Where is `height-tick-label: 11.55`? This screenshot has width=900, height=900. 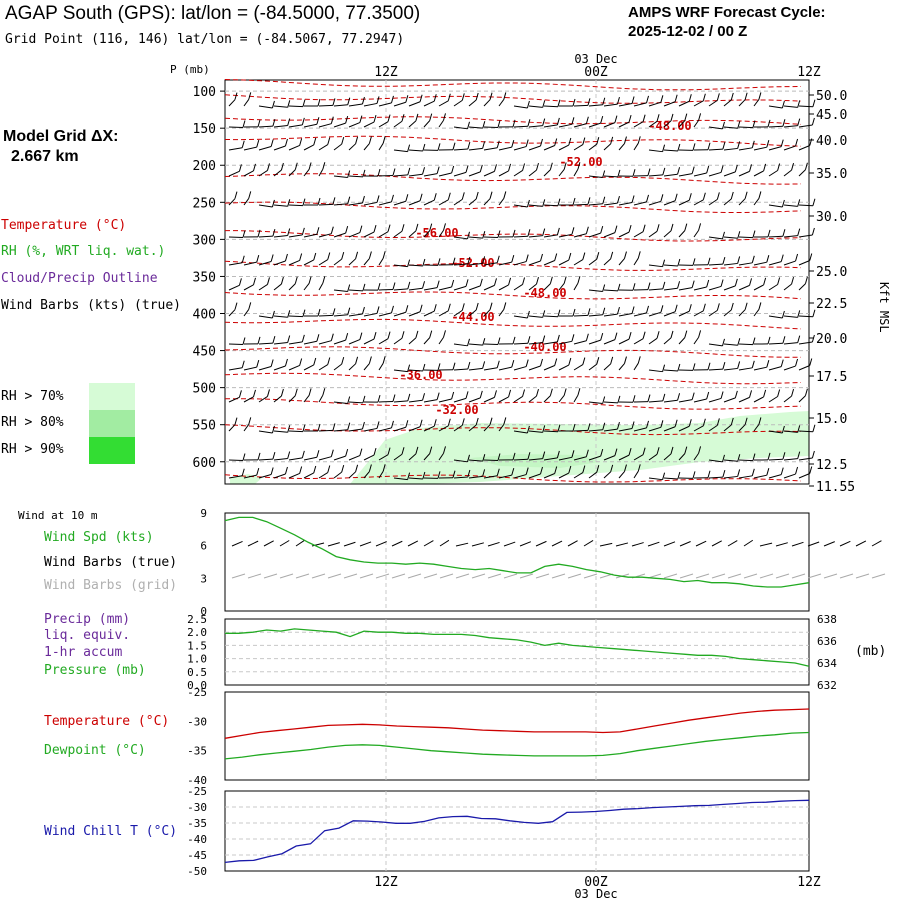 height-tick-label: 11.55 is located at coordinates (835, 487).